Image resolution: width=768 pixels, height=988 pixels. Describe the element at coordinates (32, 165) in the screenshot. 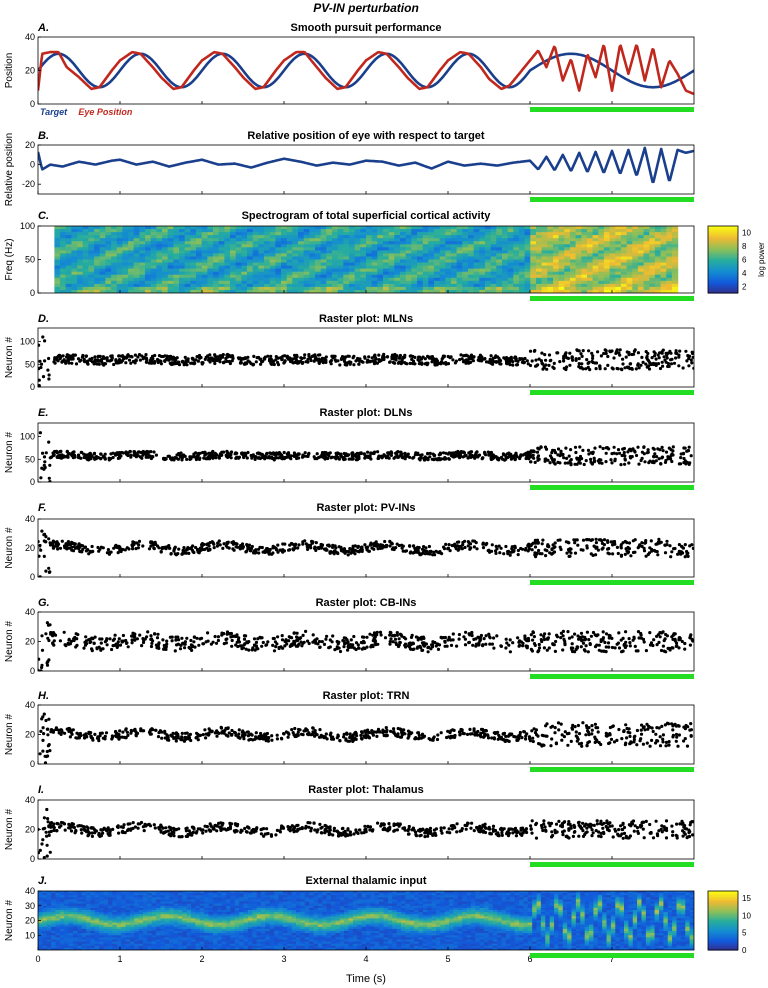

I see `y-tick-label: 0` at that location.